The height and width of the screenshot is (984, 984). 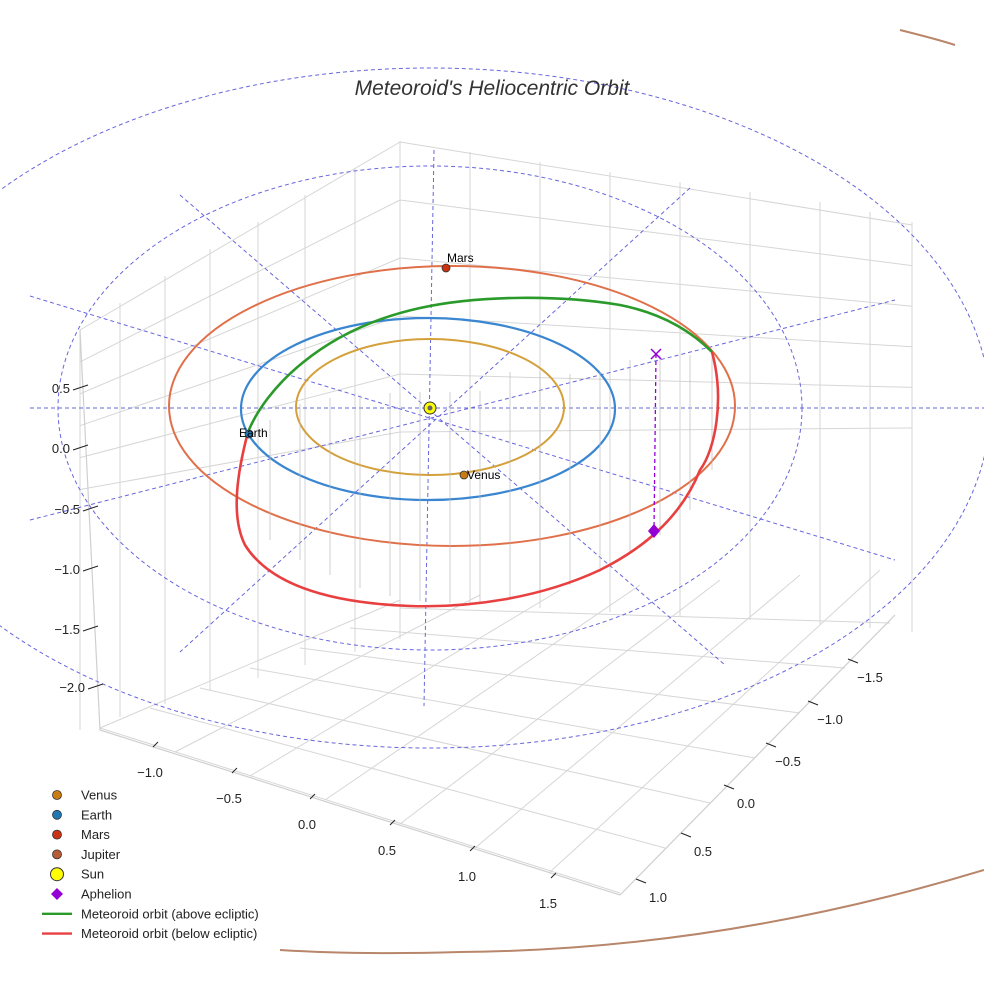 I want to click on mars-label: Mars, so click(x=460, y=258).